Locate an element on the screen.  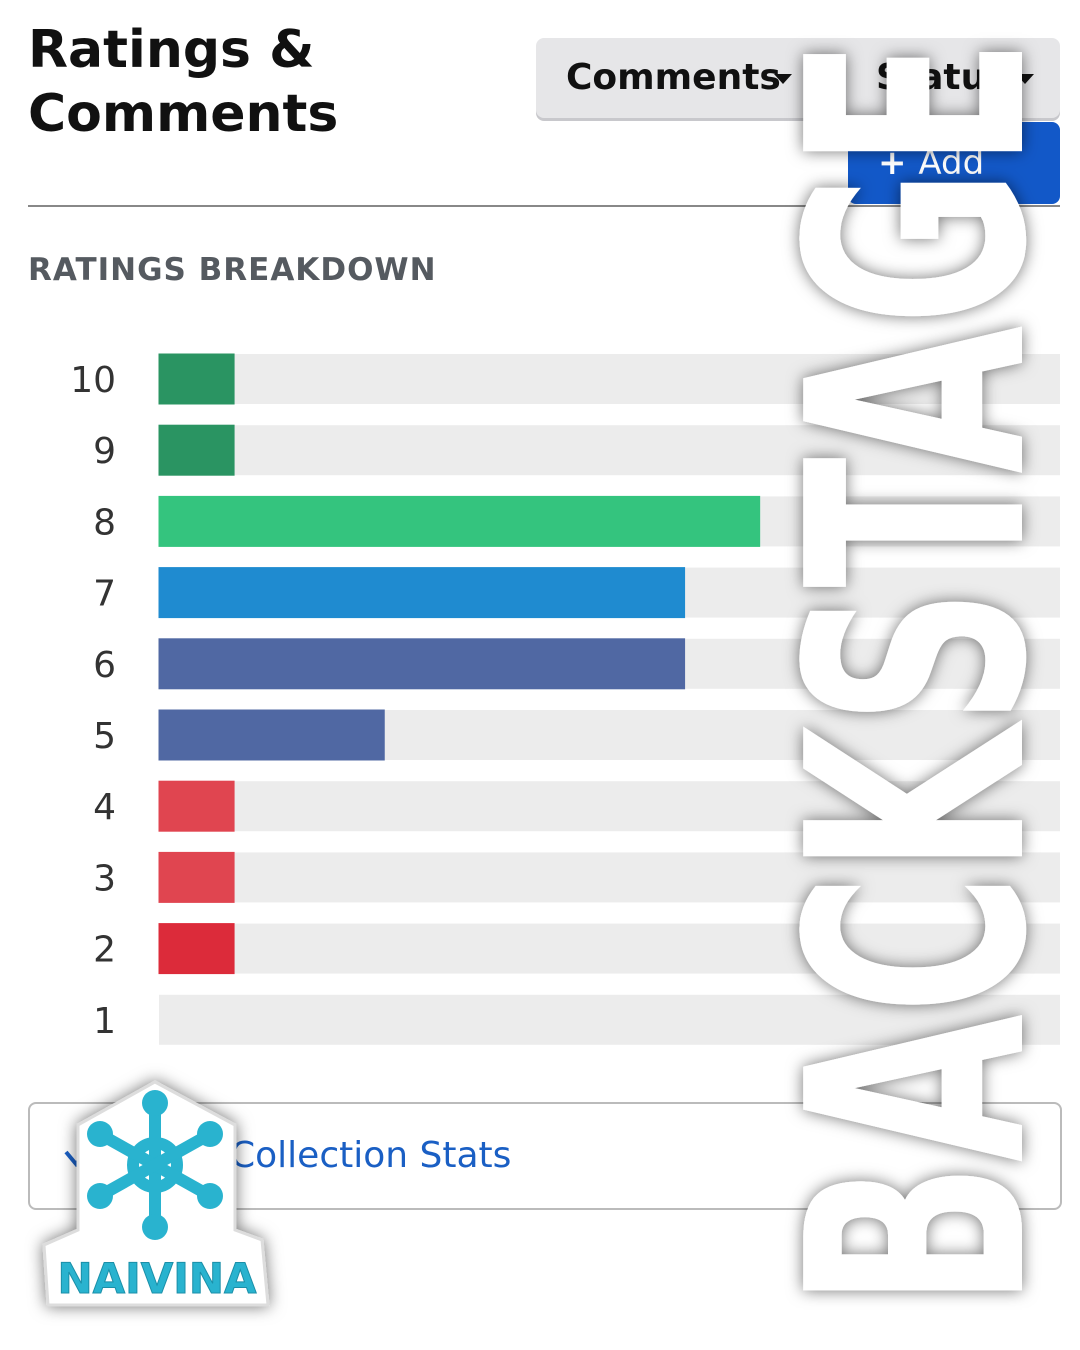
comments-dropdown: Comments is located at coordinates (673, 77).